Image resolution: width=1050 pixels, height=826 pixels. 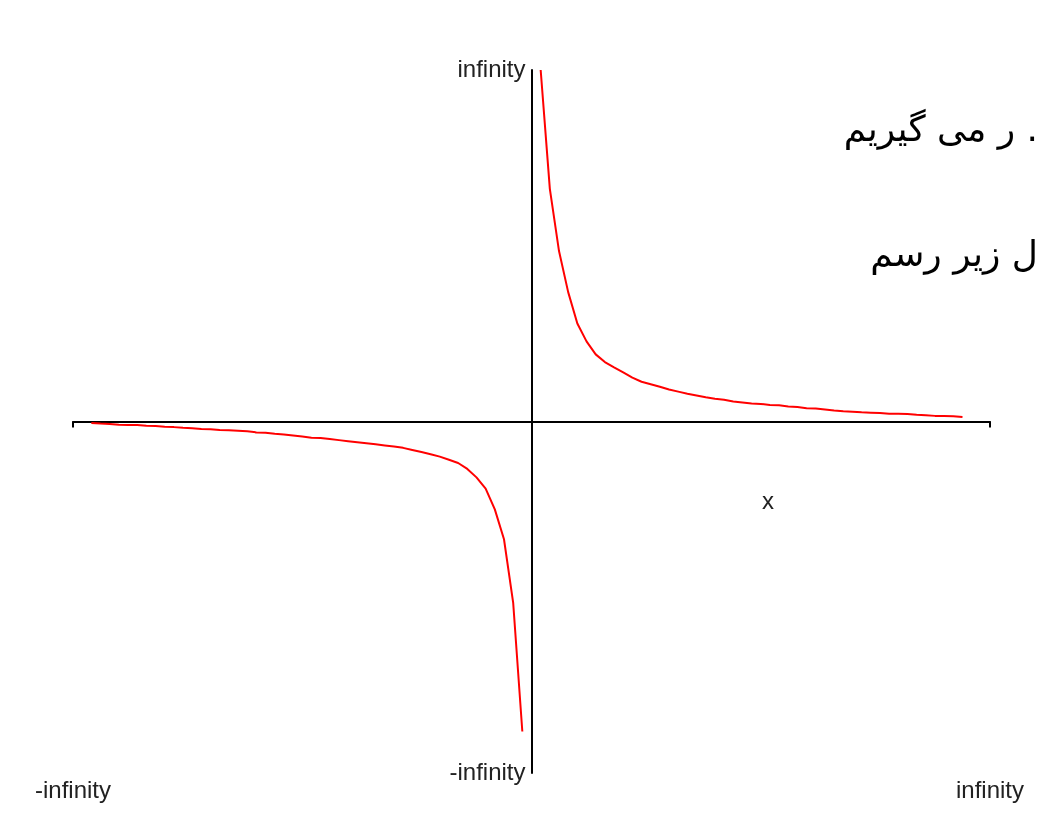 What do you see at coordinates (768, 500) in the screenshot?
I see `x-axis-title: x` at bounding box center [768, 500].